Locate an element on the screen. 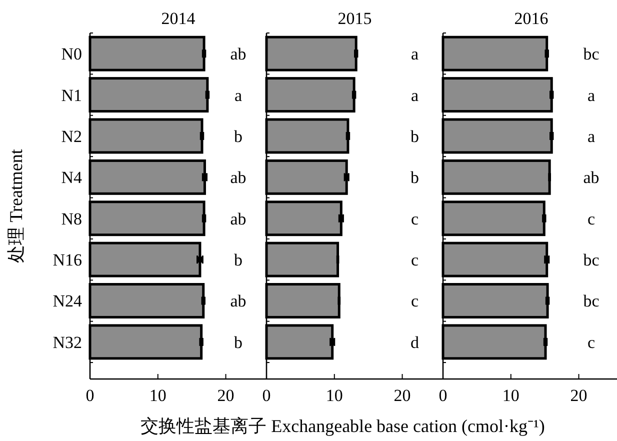 The width and height of the screenshot is (617, 441). y-axis-title: 处理 Treatment is located at coordinates (16, 206).